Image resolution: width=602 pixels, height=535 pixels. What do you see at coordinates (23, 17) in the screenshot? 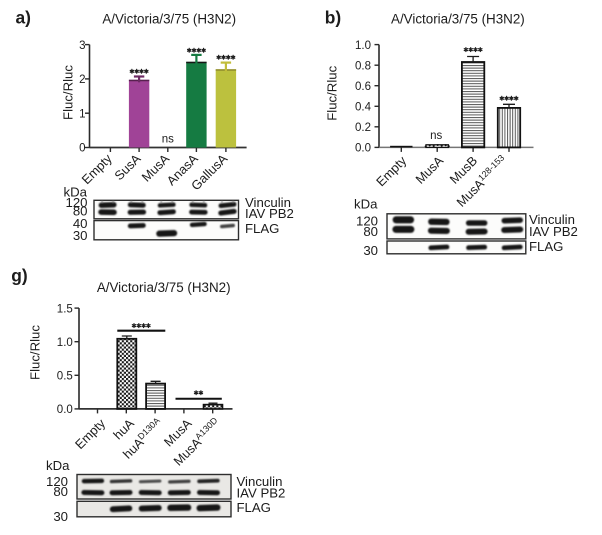
I see `svg-text: a)` at bounding box center [23, 17].